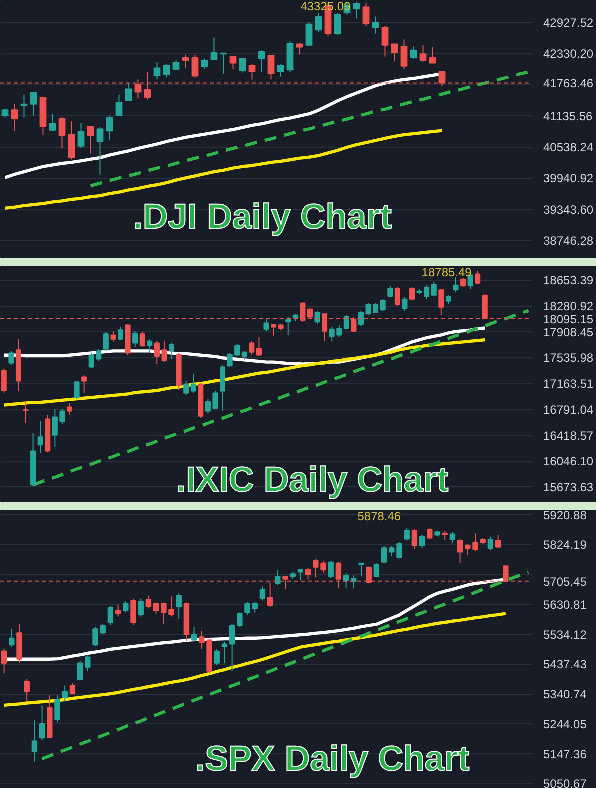 This screenshot has height=788, width=596. Describe the element at coordinates (566, 695) in the screenshot. I see `y-tick-label: 5340.74` at that location.